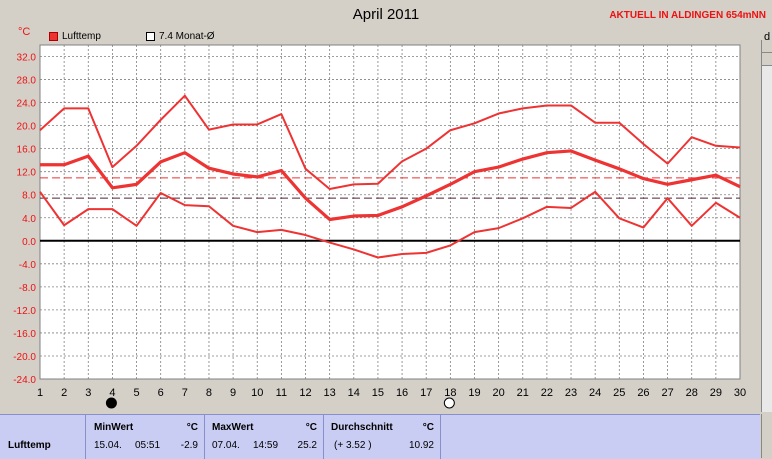 The width and height of the screenshot is (772, 459). Describe the element at coordinates (449, 403) in the screenshot. I see `full-moon-icon` at that location.